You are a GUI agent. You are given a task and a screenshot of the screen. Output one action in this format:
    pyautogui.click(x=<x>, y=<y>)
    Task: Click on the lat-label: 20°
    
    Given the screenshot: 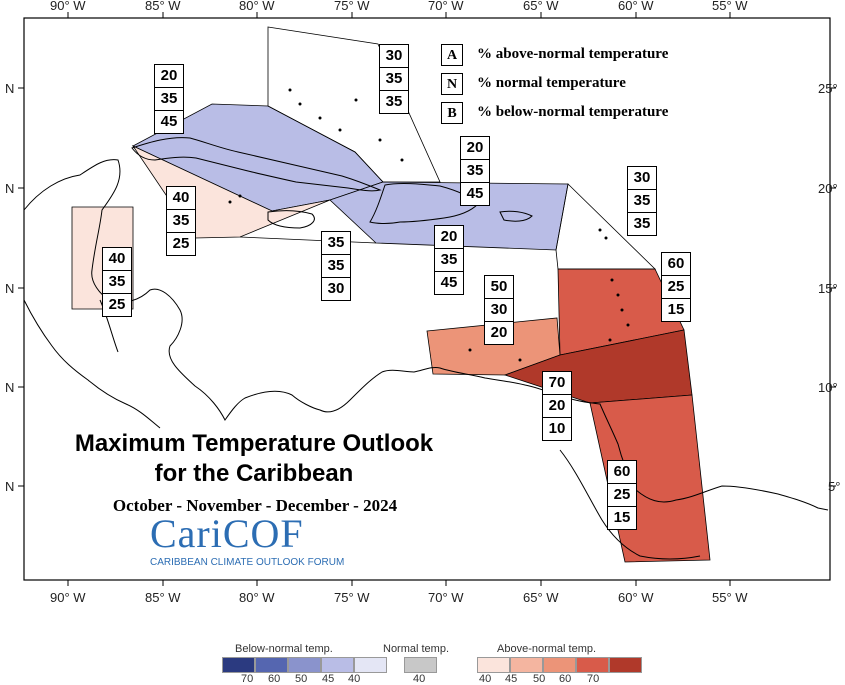 What is the action you would take?
    pyautogui.click(x=828, y=188)
    